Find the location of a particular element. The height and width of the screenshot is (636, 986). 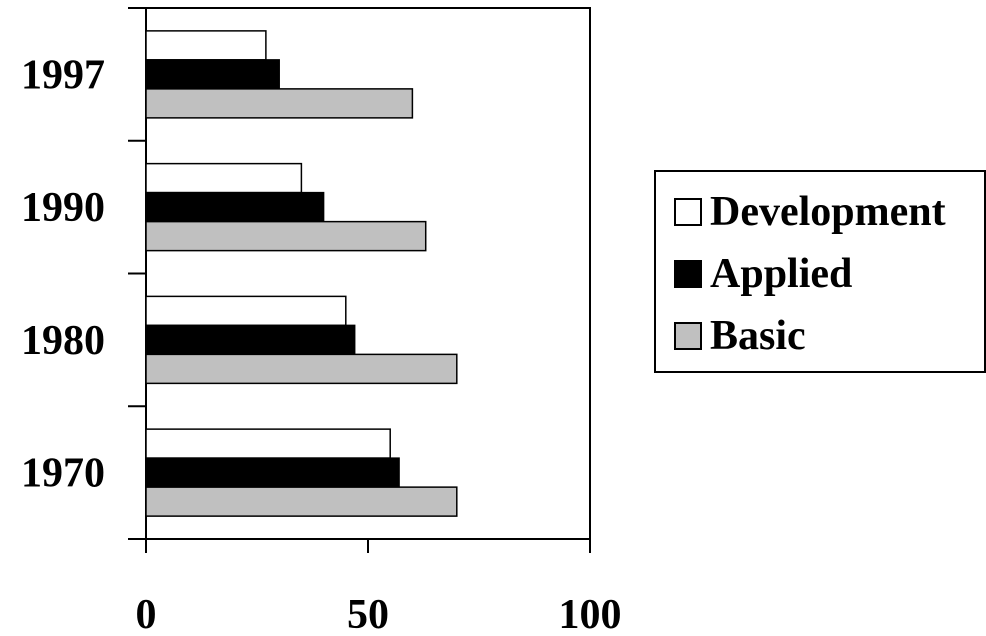

bar-development-1970 is located at coordinates (268, 443).